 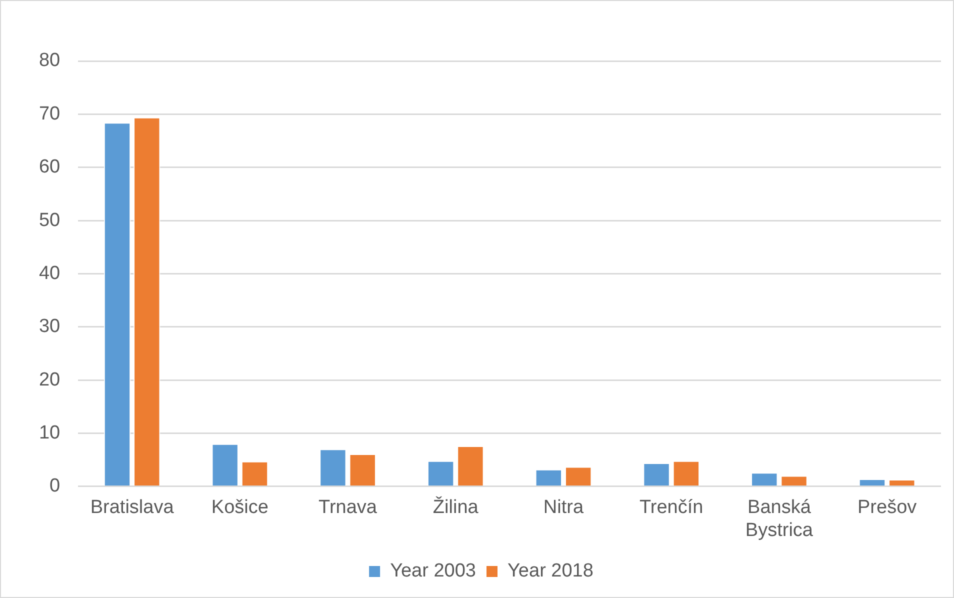 What do you see at coordinates (239, 507) in the screenshot?
I see `x-tick-label: Košice` at bounding box center [239, 507].